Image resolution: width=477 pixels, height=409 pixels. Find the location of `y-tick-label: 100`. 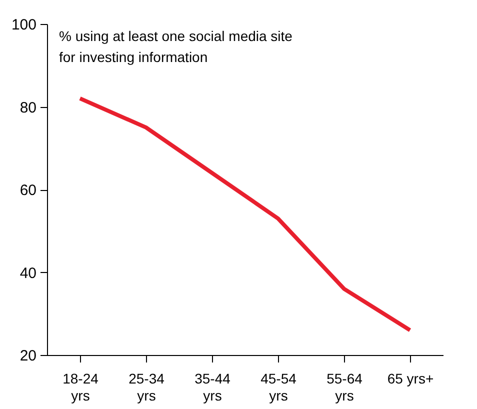

y-tick-label: 100 is located at coordinates (23, 25).